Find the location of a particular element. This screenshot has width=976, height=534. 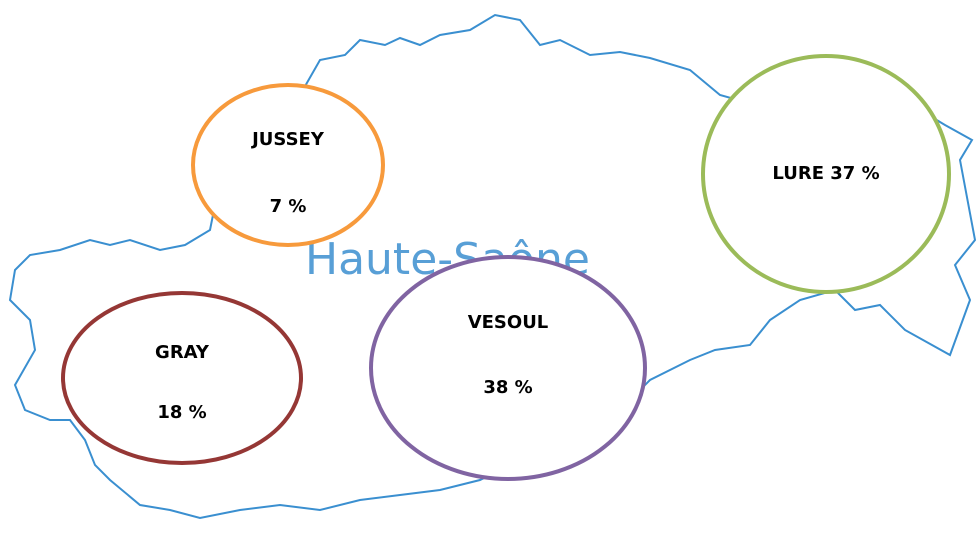

region-label: JUSSEY is located at coordinates (287, 139).